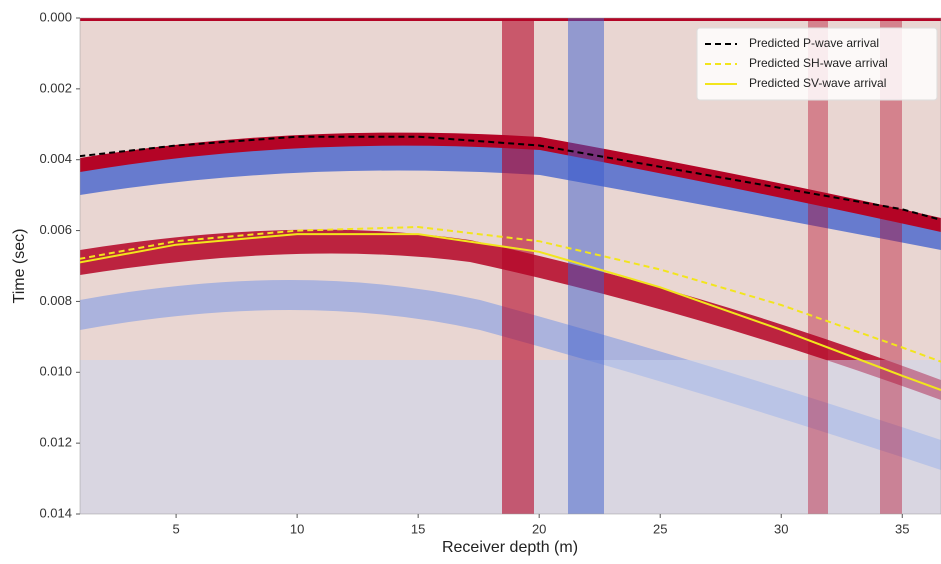  I want to click on y-tick-label: 0.014, so click(55, 512).